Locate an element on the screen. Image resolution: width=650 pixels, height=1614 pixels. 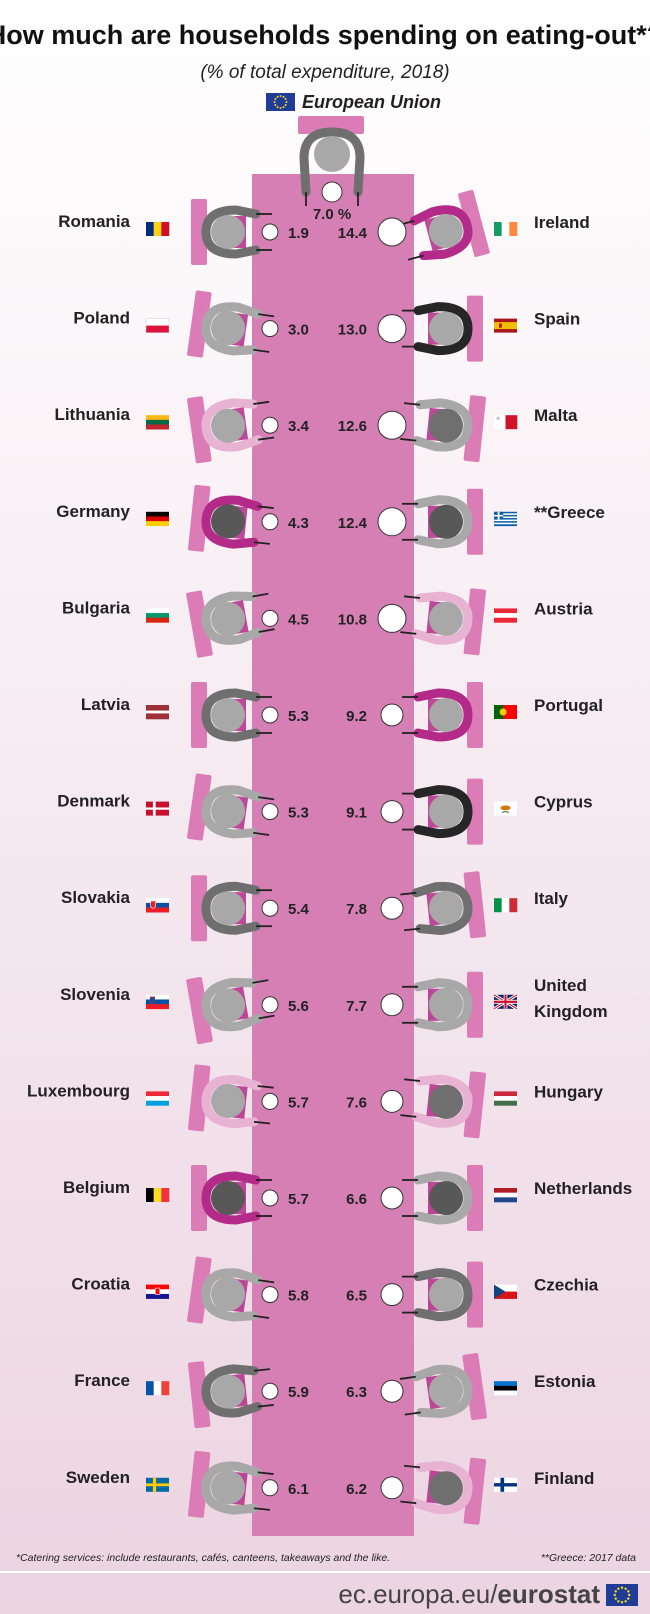
plate-eu is located at coordinates (332, 192).